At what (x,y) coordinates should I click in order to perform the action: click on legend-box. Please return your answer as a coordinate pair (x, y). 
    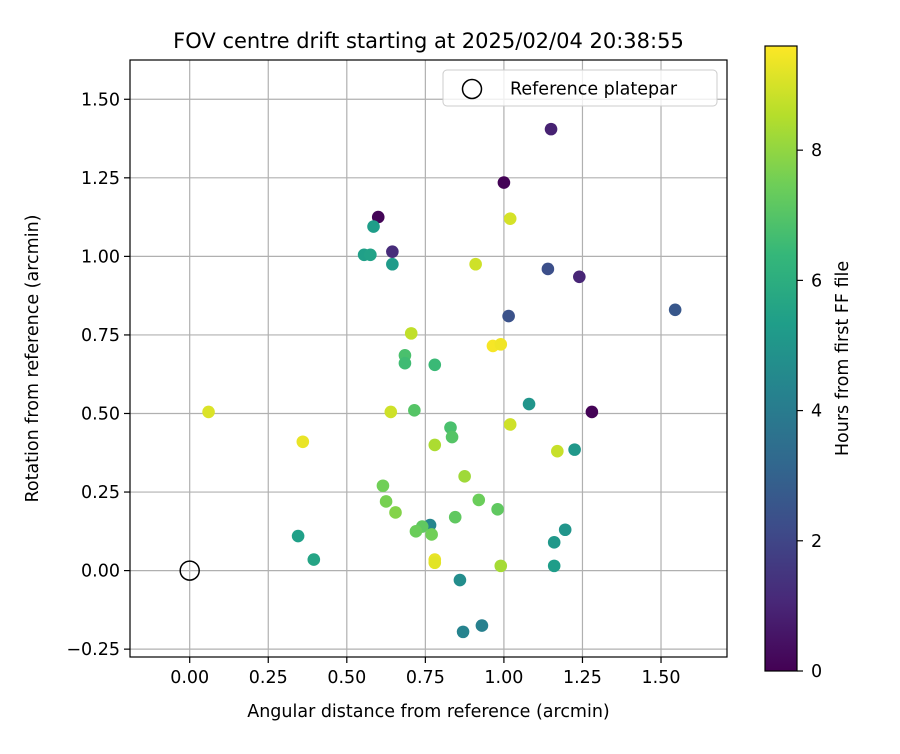
    Looking at the image, I should click on (580, 88).